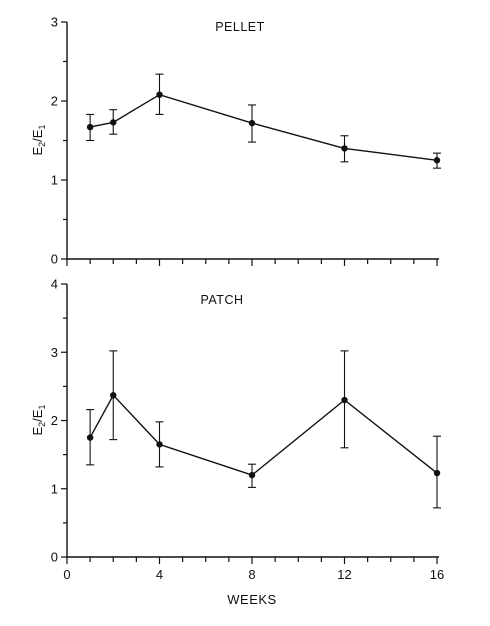  What do you see at coordinates (344, 574) in the screenshot?
I see `x-tick-label: 12` at bounding box center [344, 574].